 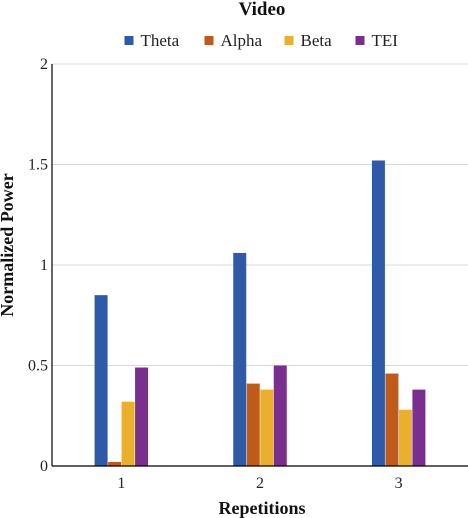 What do you see at coordinates (160, 40) in the screenshot?
I see `legend-label-theta: Theta` at bounding box center [160, 40].